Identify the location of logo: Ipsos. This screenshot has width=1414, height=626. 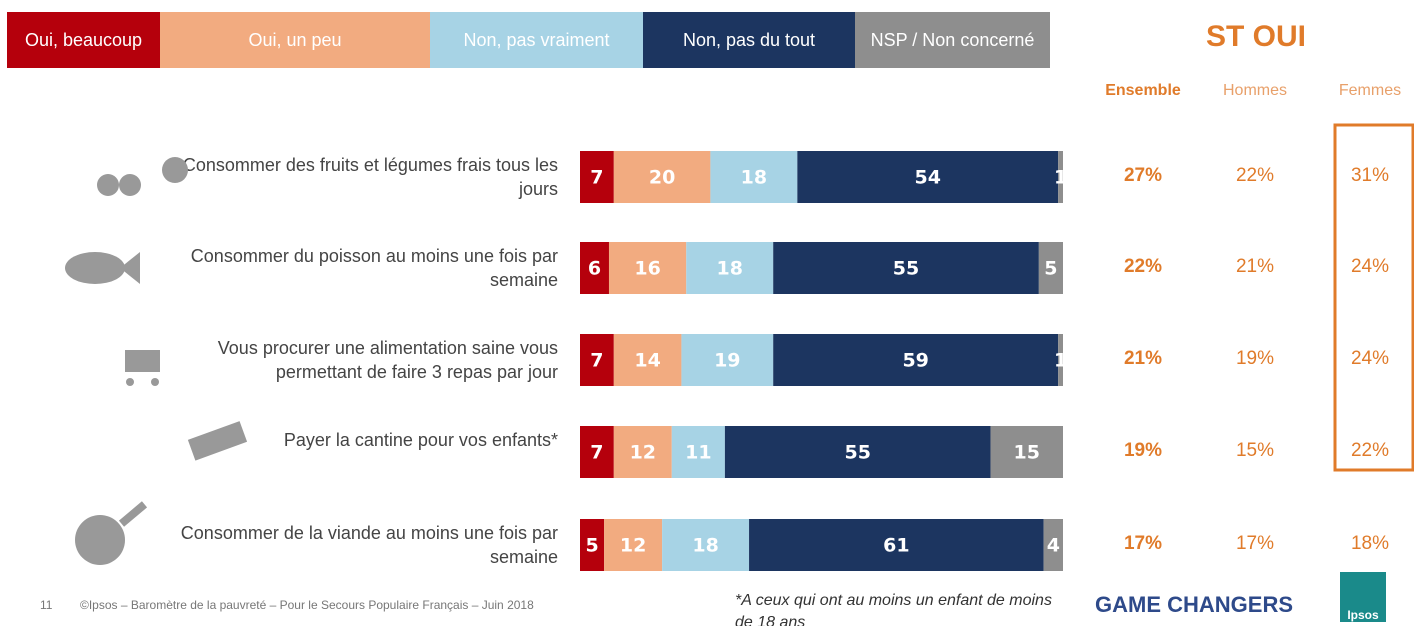
(1363, 597).